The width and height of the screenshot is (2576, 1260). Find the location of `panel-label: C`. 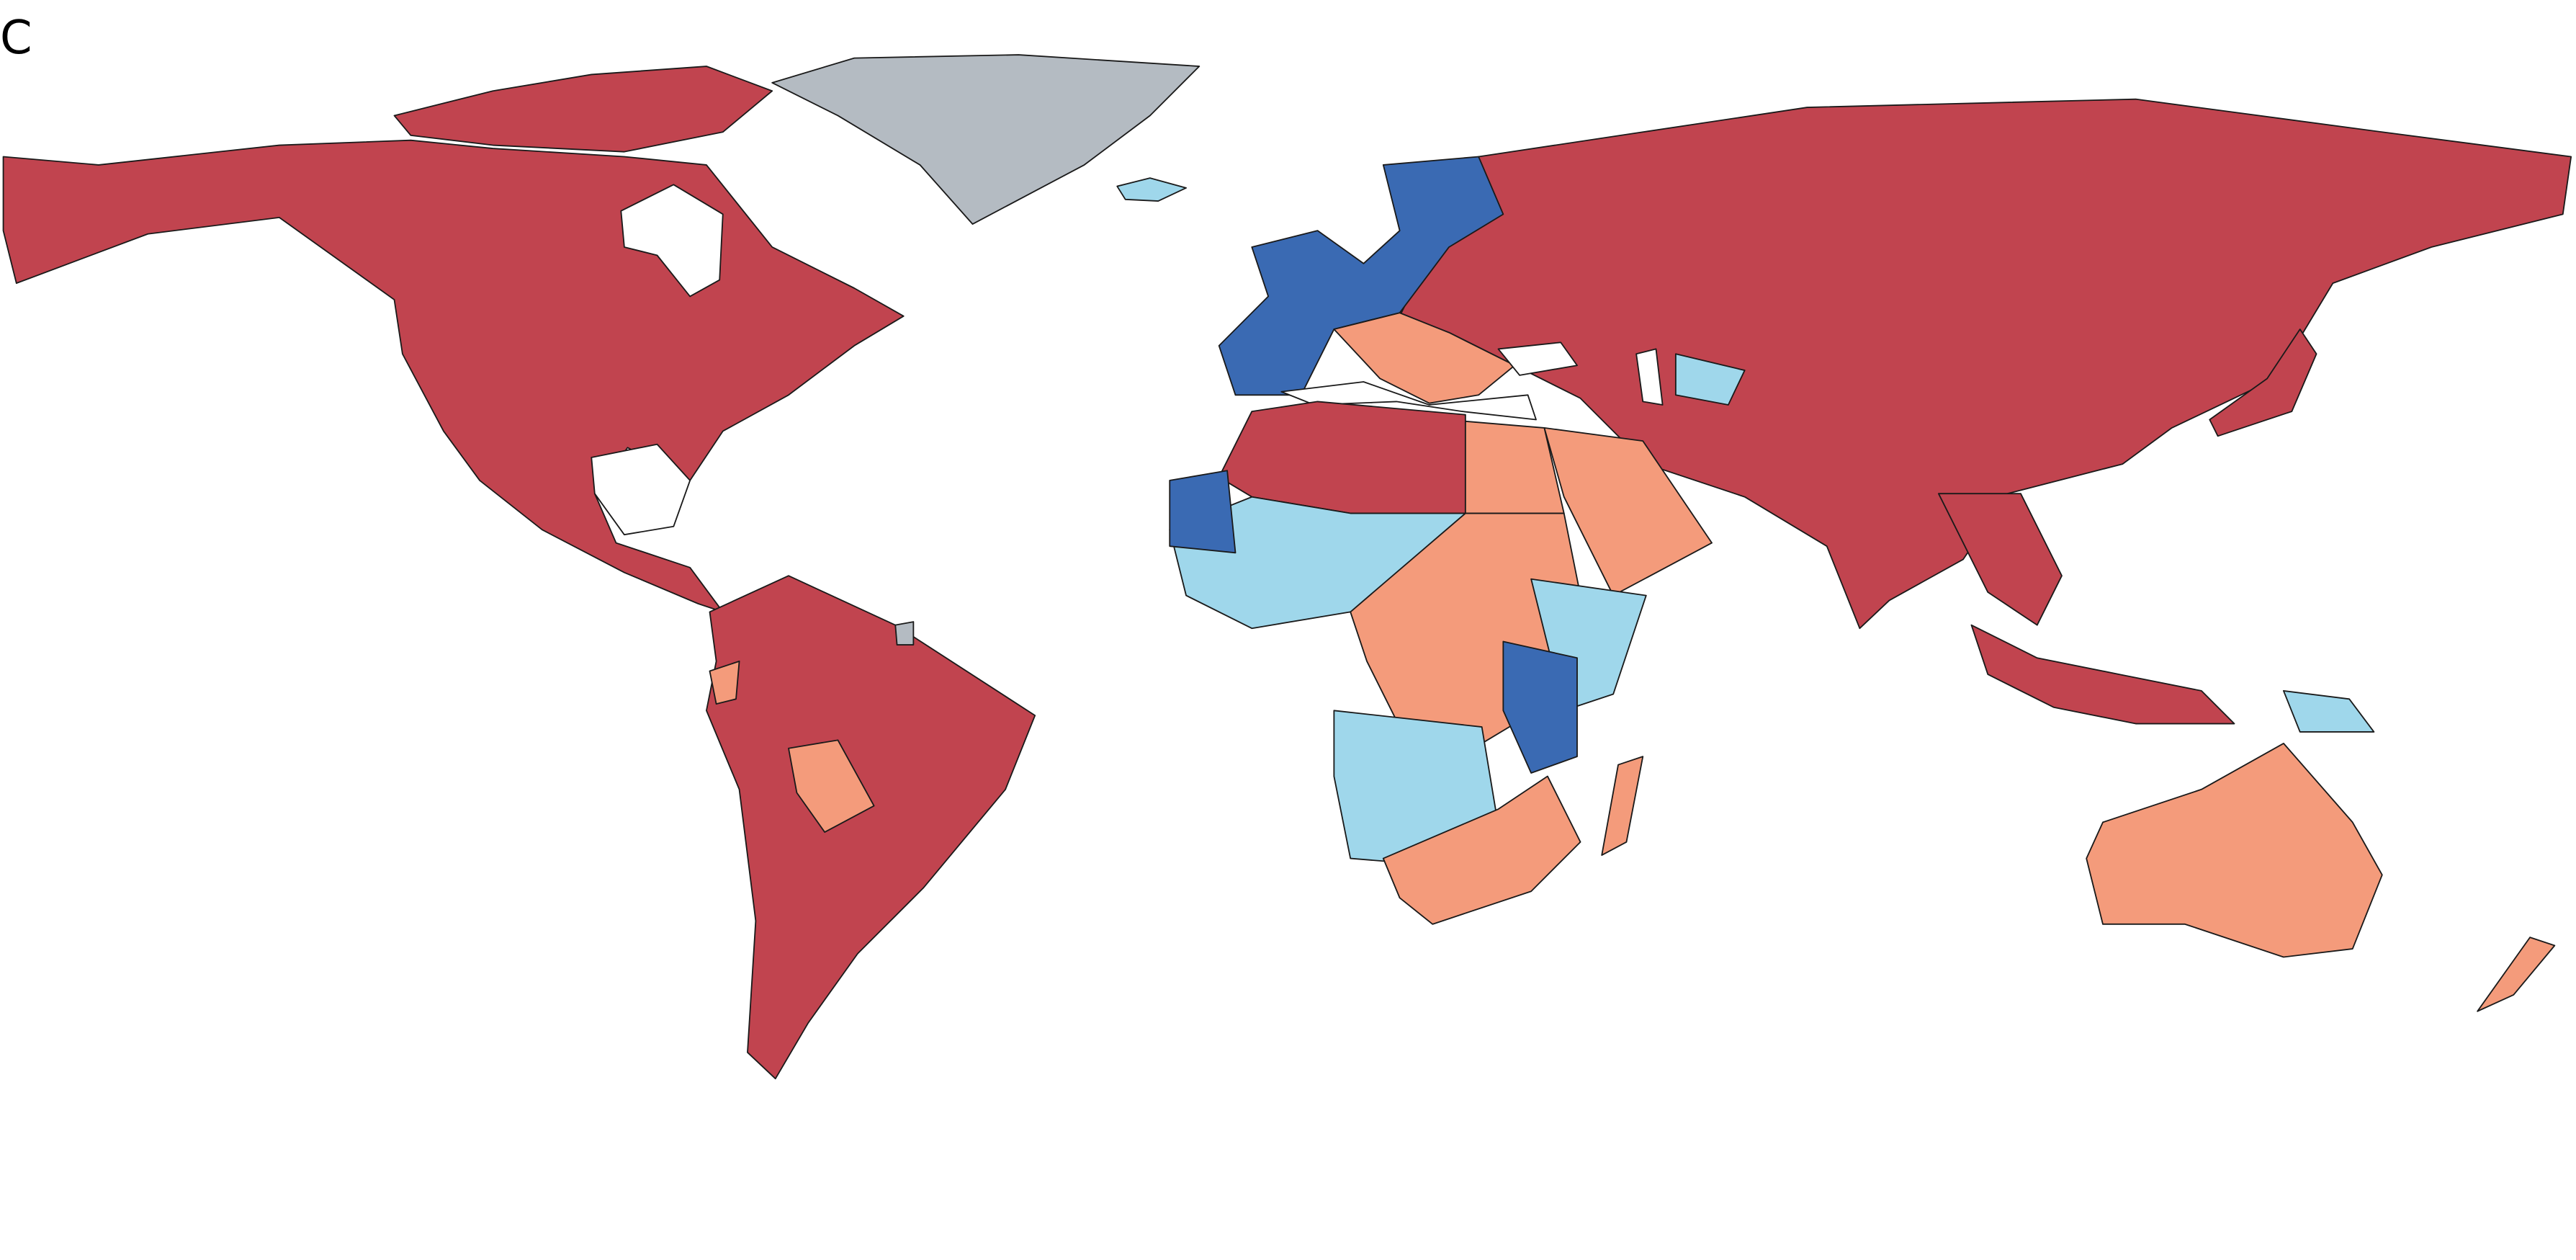

panel-label: C is located at coordinates (16, 38).